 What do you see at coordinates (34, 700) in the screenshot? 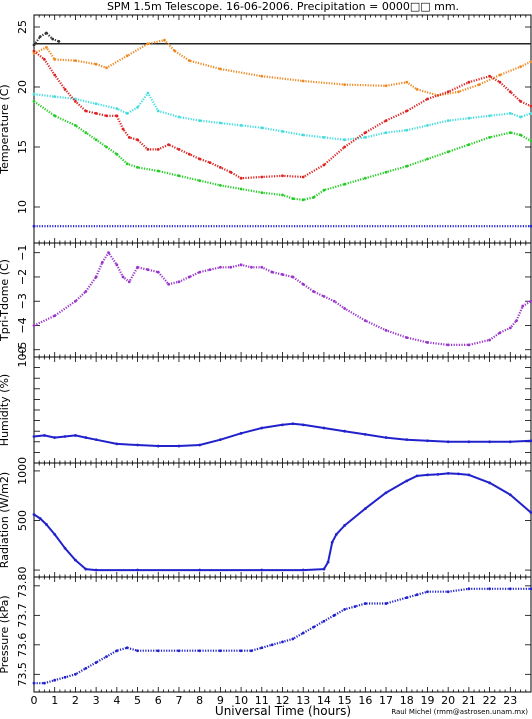
I see `x-tick-label: 0` at bounding box center [34, 700].